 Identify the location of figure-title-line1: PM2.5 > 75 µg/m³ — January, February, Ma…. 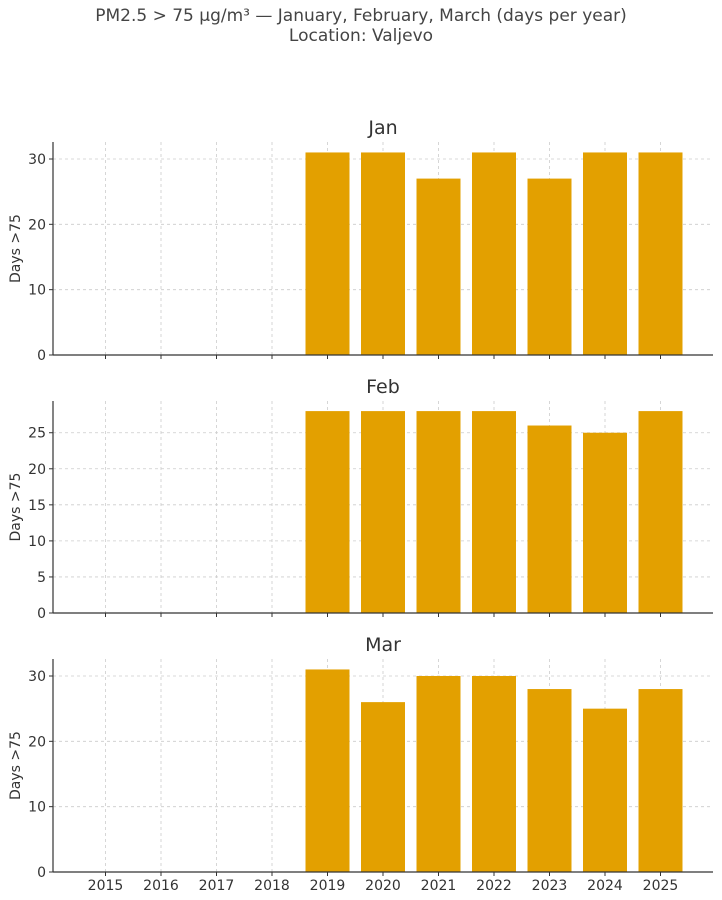
(361, 16).